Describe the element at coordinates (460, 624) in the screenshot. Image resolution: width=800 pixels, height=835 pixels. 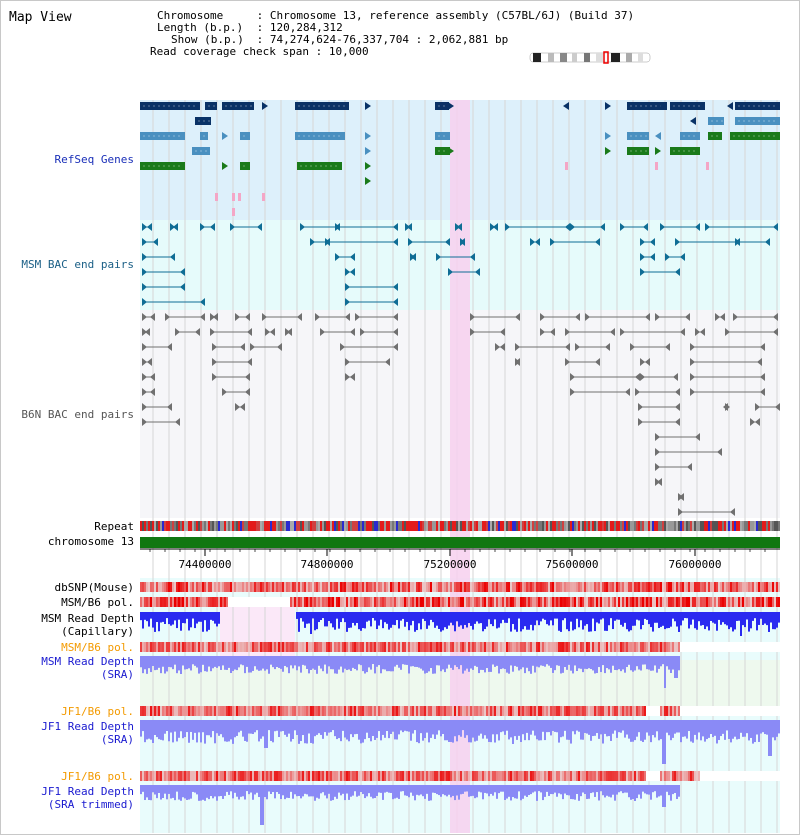
I see `msm-capillary-depth-track` at that location.